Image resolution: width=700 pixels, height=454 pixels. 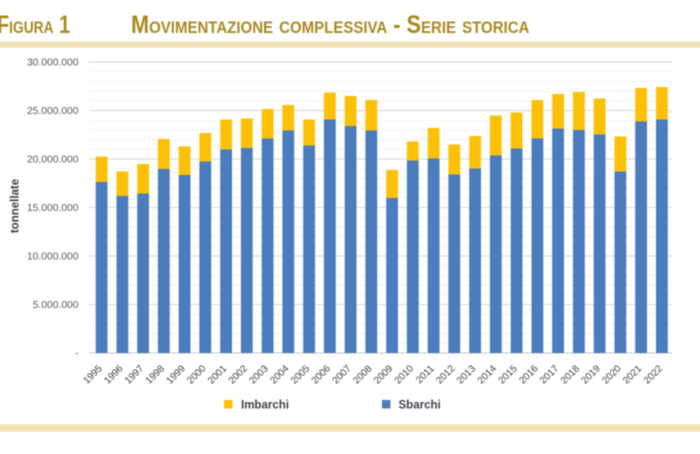 I want to click on svg-text: 10.000.000, so click(x=53, y=257).